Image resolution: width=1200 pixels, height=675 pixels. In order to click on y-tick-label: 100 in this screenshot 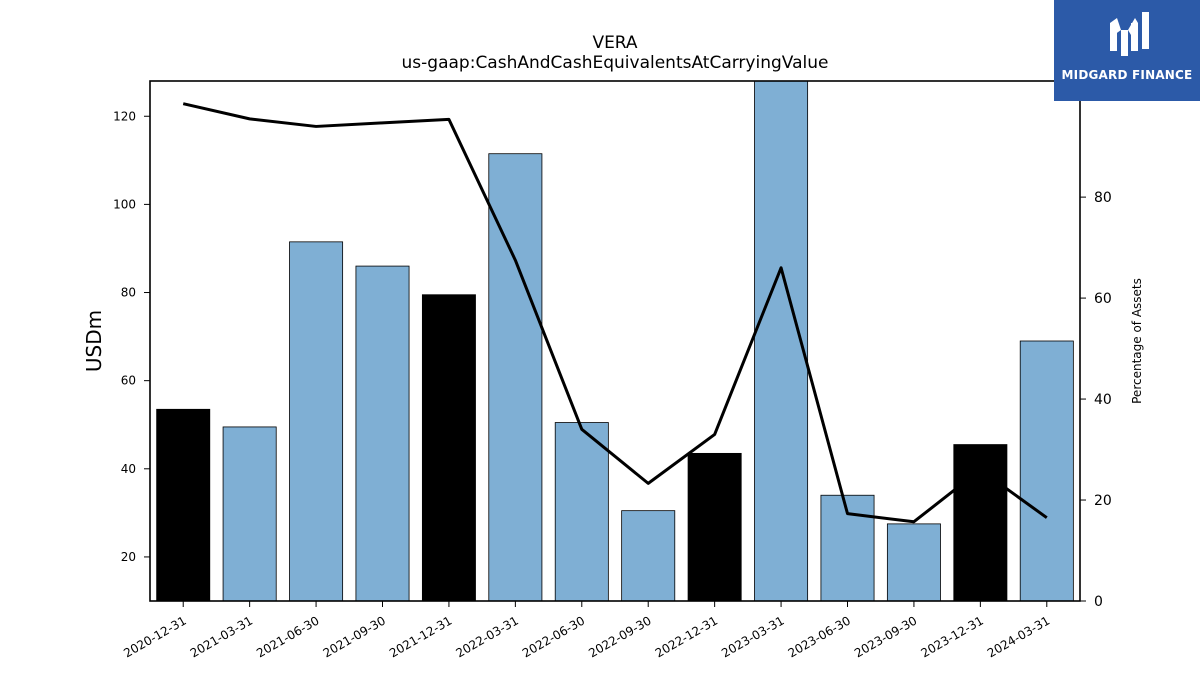, I will do `click(124, 204)`.